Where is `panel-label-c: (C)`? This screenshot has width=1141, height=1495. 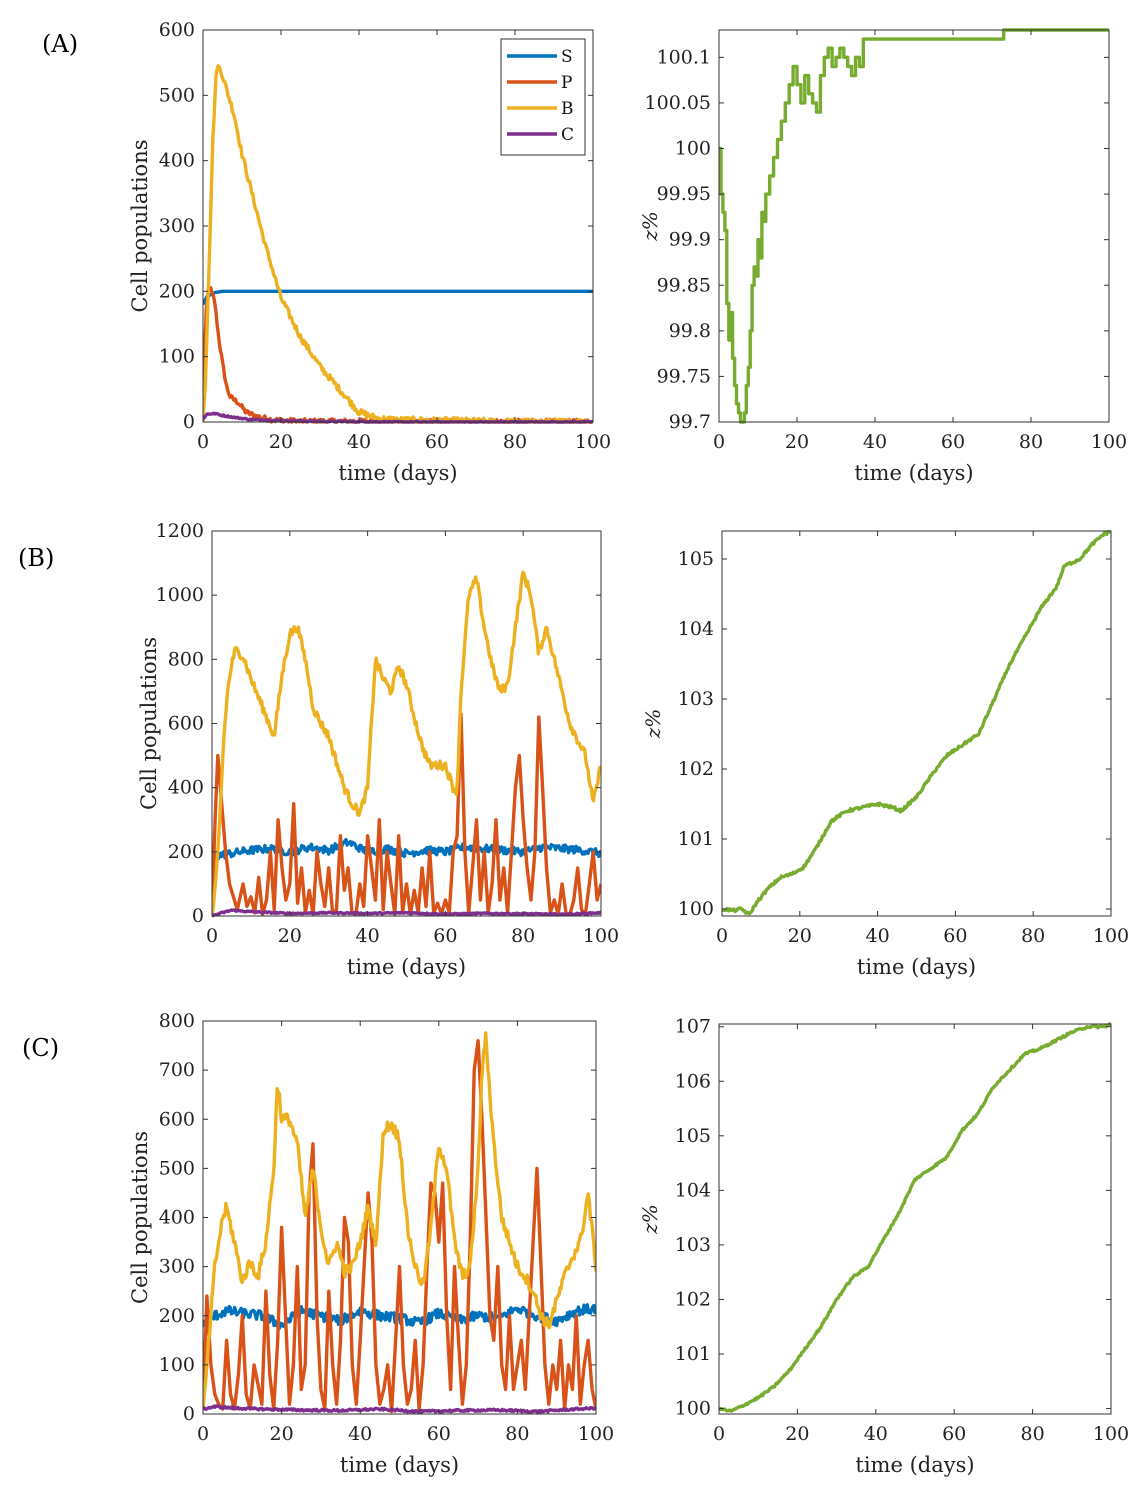 panel-label-c: (C) is located at coordinates (40, 1048).